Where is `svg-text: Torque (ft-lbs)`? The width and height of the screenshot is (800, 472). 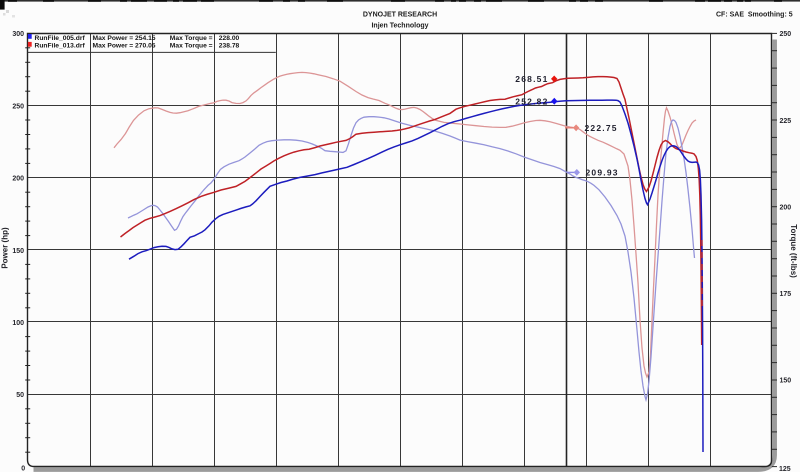
svg-text: Torque (ft-lbs) is located at coordinates (793, 251).